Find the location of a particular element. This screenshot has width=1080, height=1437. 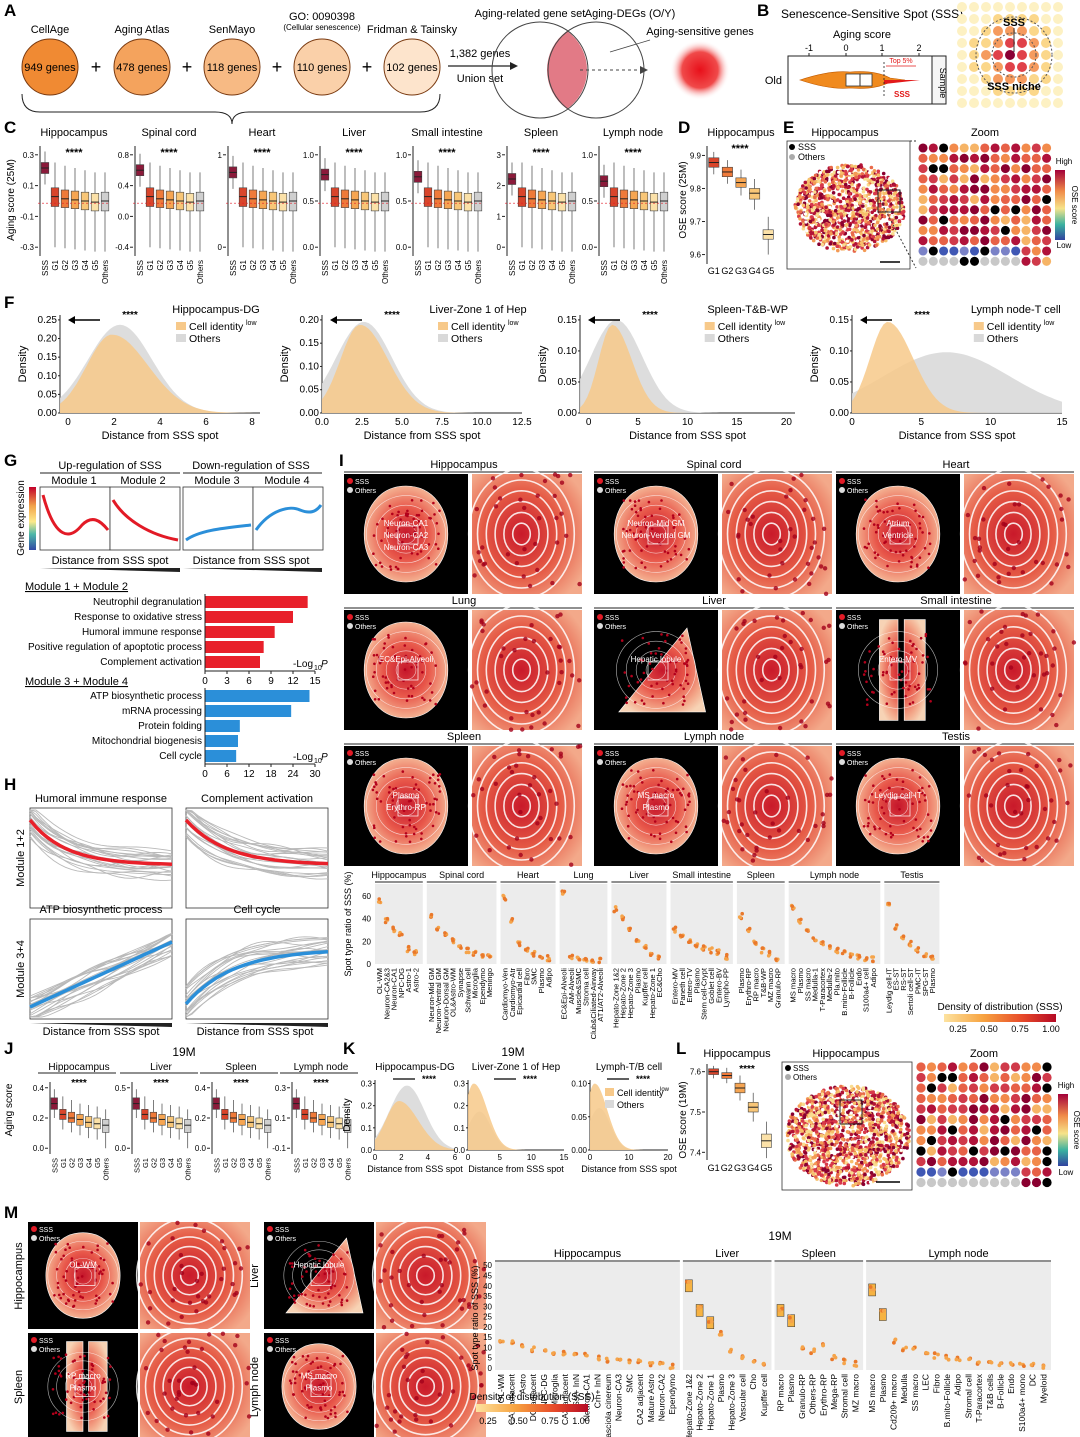

x-tick-label: 2 is located at coordinates (401, 1157).